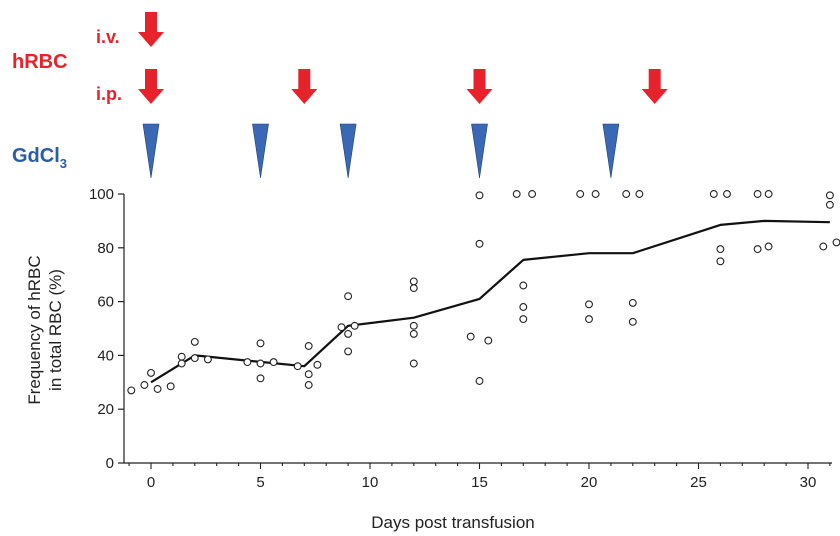 The width and height of the screenshot is (840, 536). I want to click on x-tick-label: 25, so click(698, 482).